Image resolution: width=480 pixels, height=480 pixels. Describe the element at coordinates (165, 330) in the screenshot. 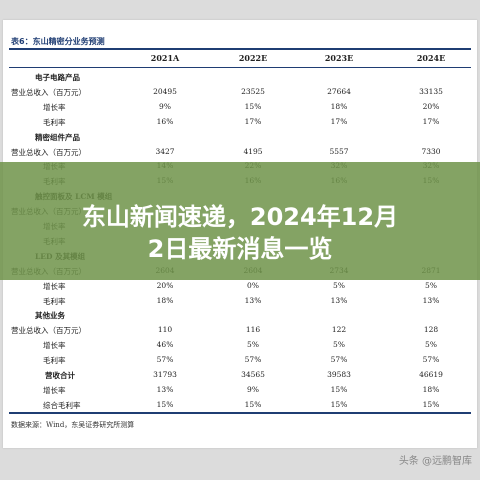

I see `table-cell: 110` at that location.